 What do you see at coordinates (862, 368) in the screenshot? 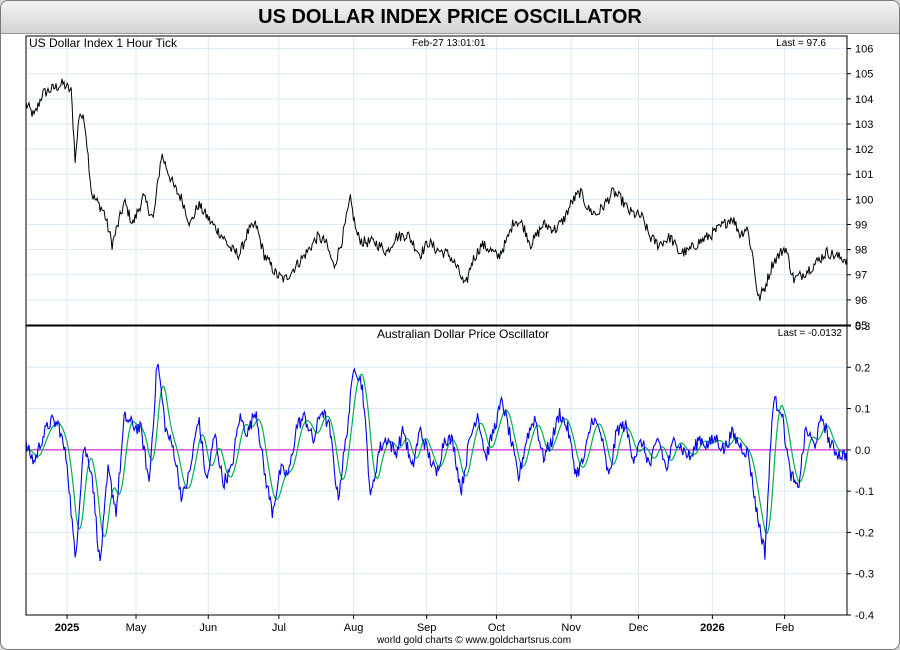
I see `oscillator-y-tick-label: 0.2` at bounding box center [862, 368].